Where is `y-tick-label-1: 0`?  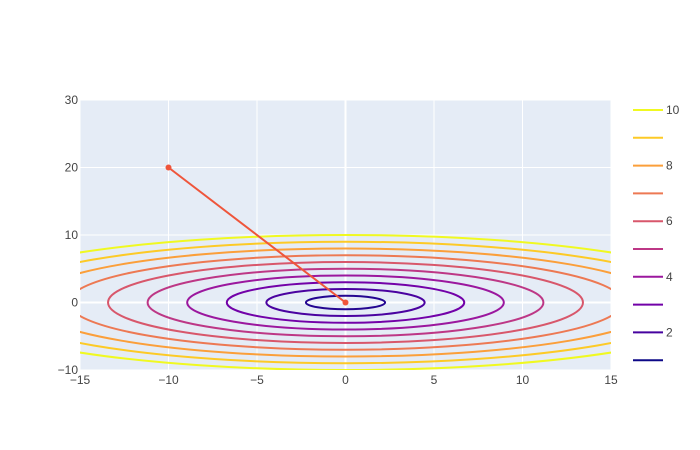
y-tick-label-1: 0 is located at coordinates (74, 303).